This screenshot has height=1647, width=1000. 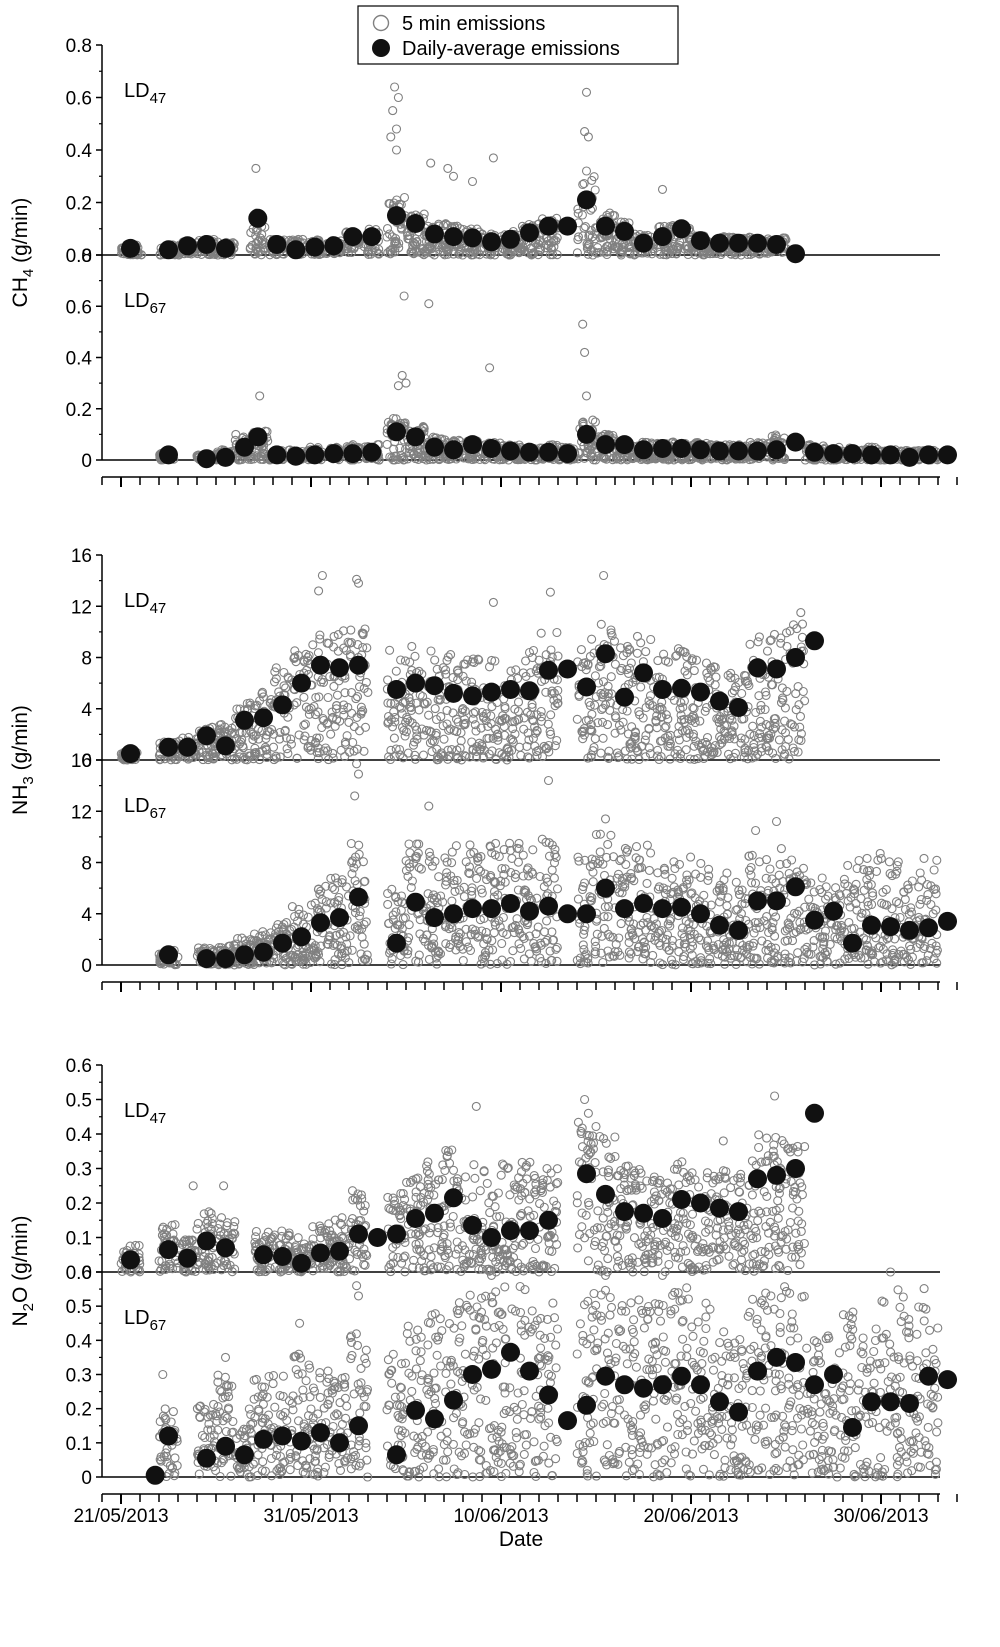 I want to click on legend-five-min-label: 5 min emissions, so click(x=473, y=24).